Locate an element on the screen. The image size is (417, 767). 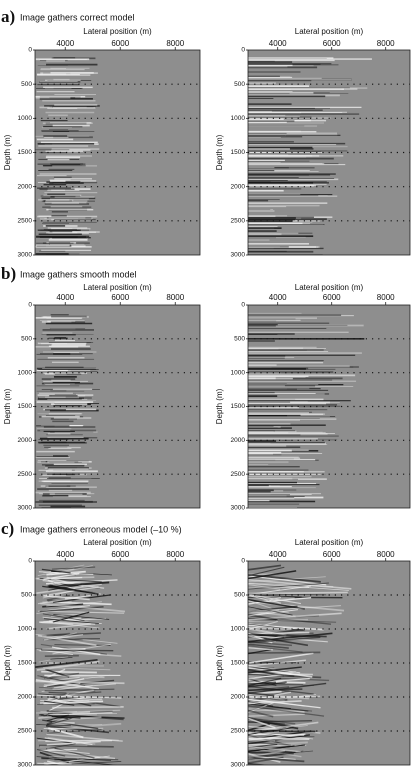
panel-label: a) is located at coordinates (8, 16).